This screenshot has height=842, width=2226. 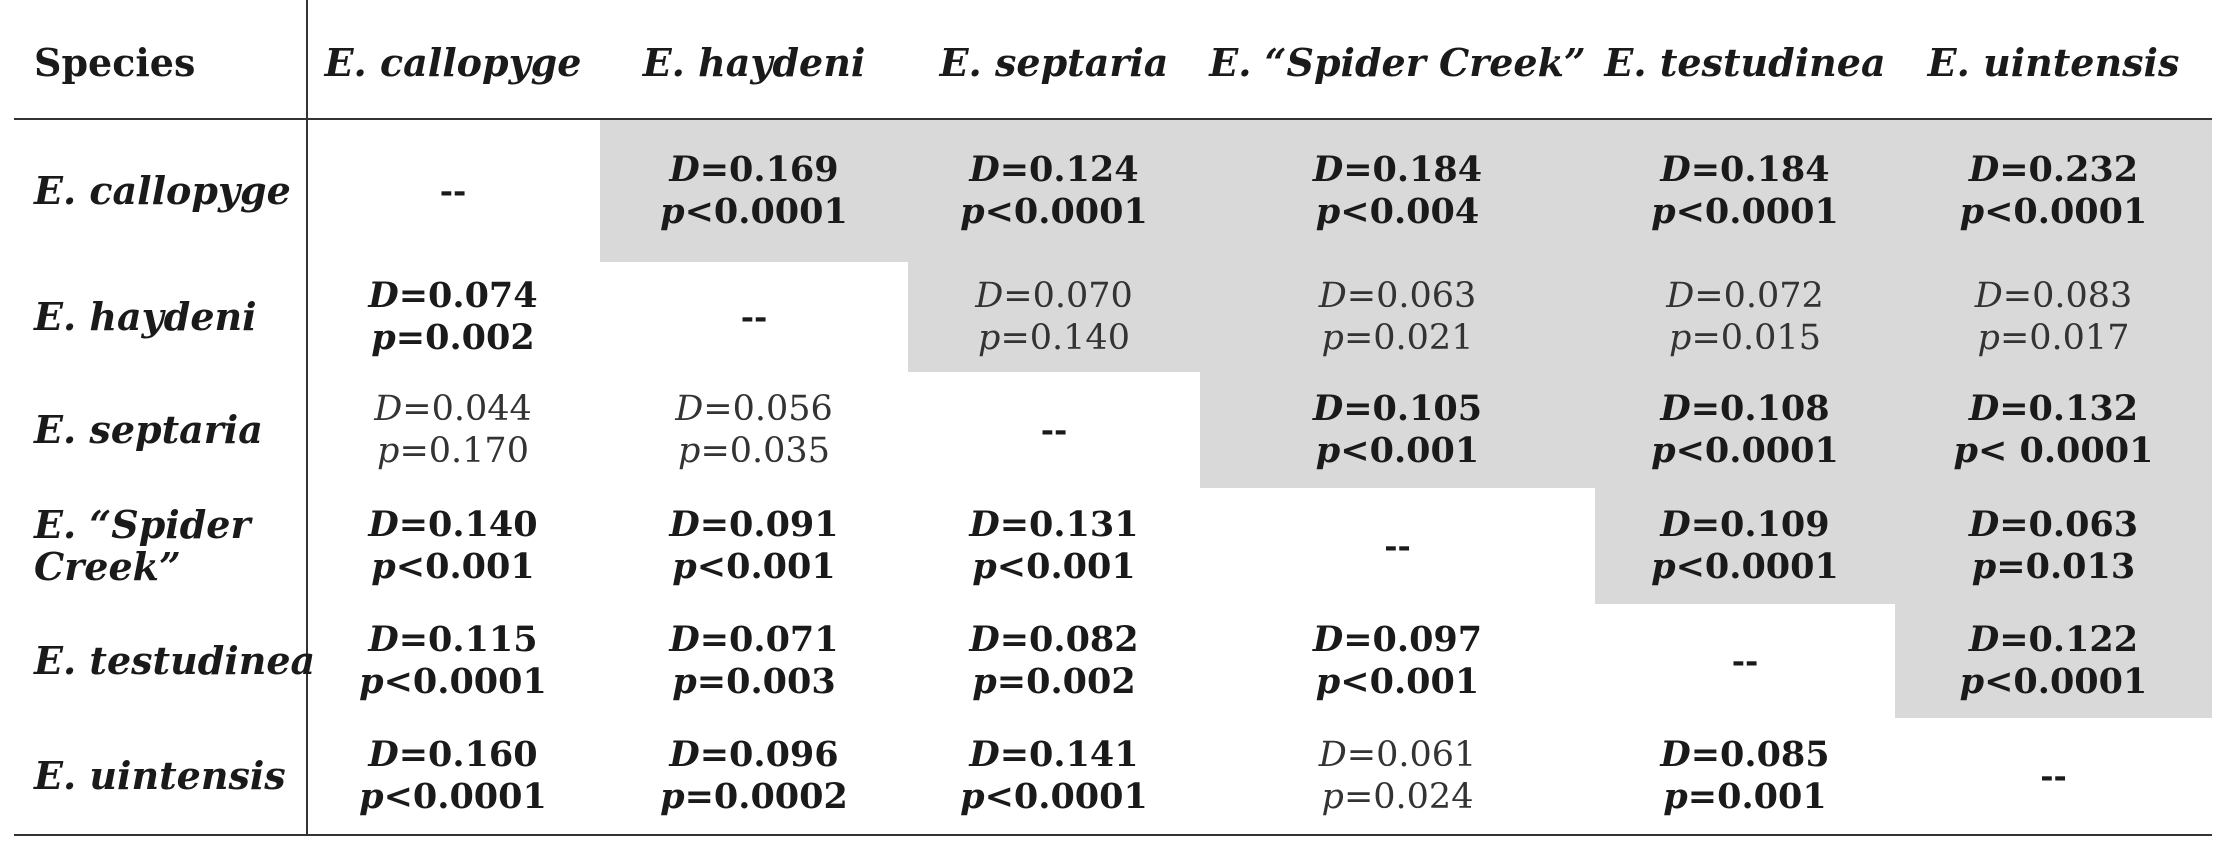 What do you see at coordinates (754, 524) in the screenshot?
I see `d-statistic: D=0.091` at bounding box center [754, 524].